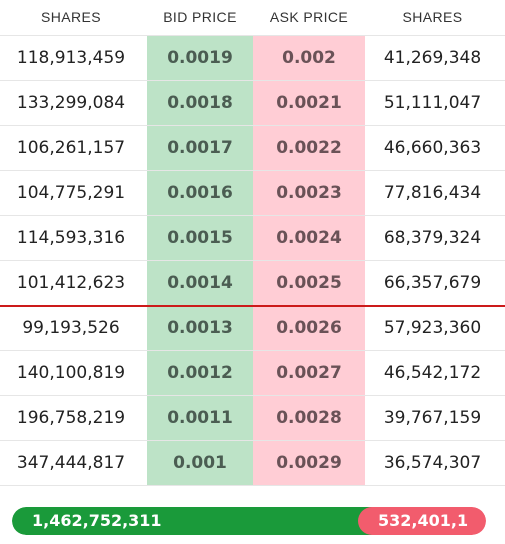 Image resolution: width=505 pixels, height=544 pixels. I want to click on table-row: 347,444,817 0.001 0.0029 36,574,307, so click(252, 463).